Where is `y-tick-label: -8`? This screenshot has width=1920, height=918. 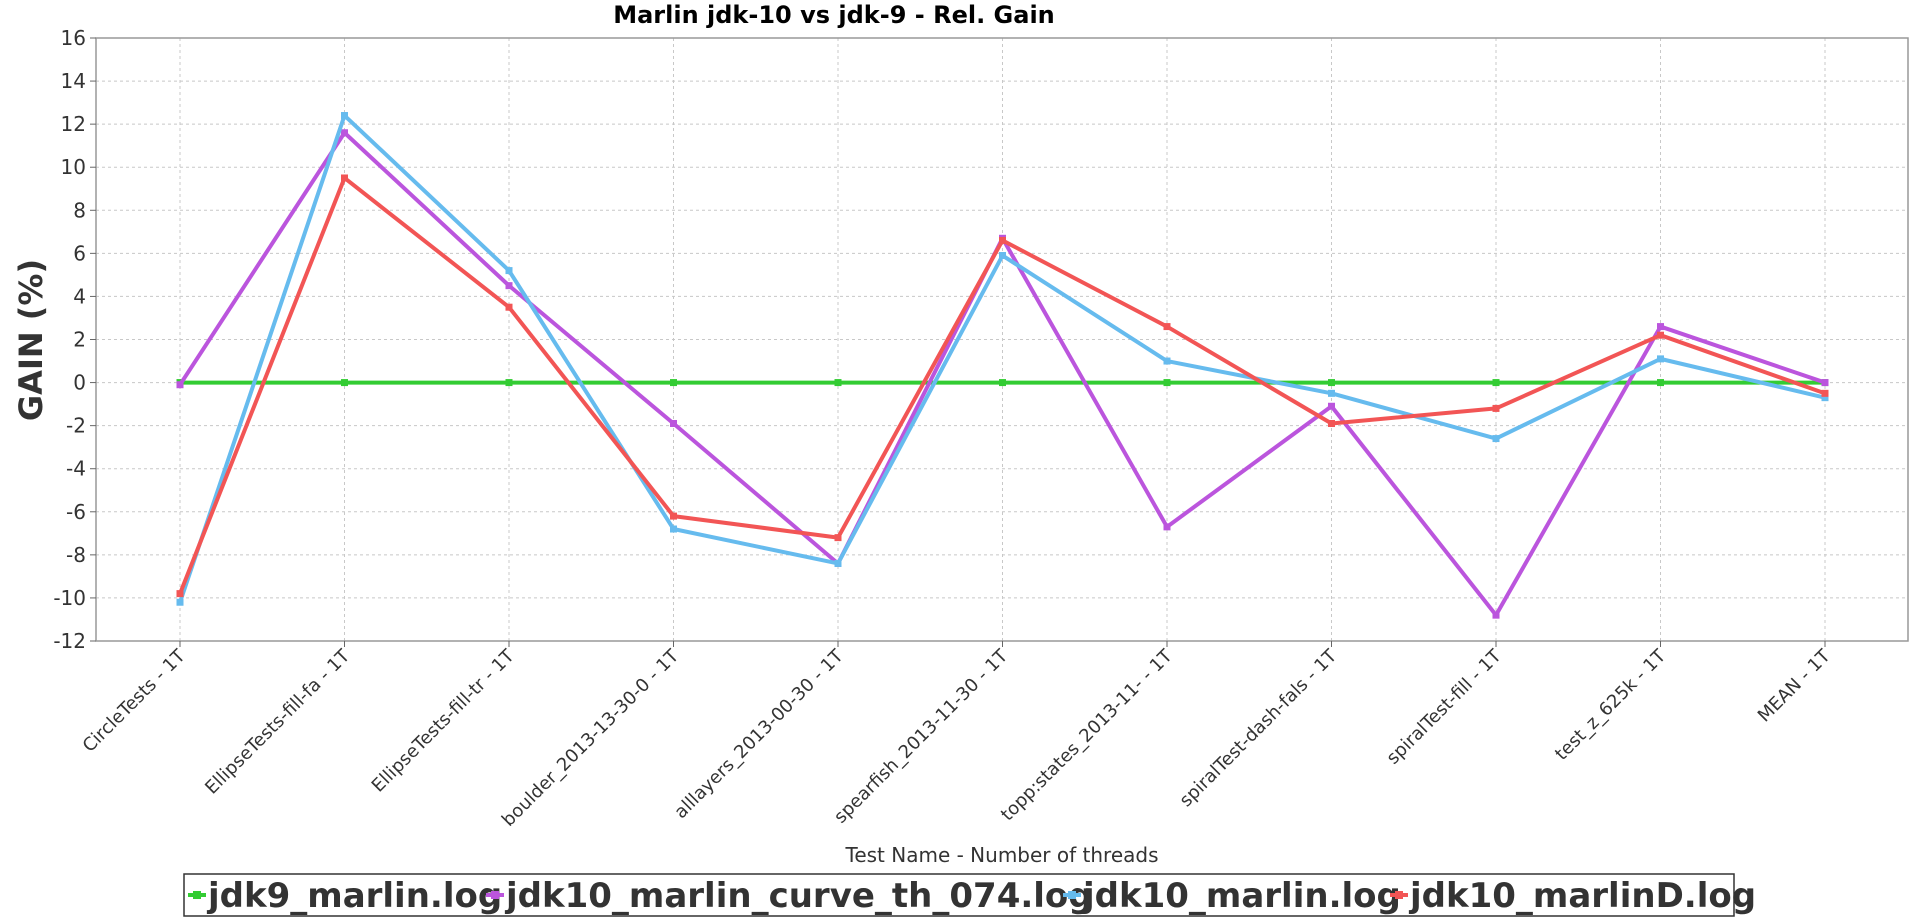
y-tick-label: -8 is located at coordinates (76, 555).